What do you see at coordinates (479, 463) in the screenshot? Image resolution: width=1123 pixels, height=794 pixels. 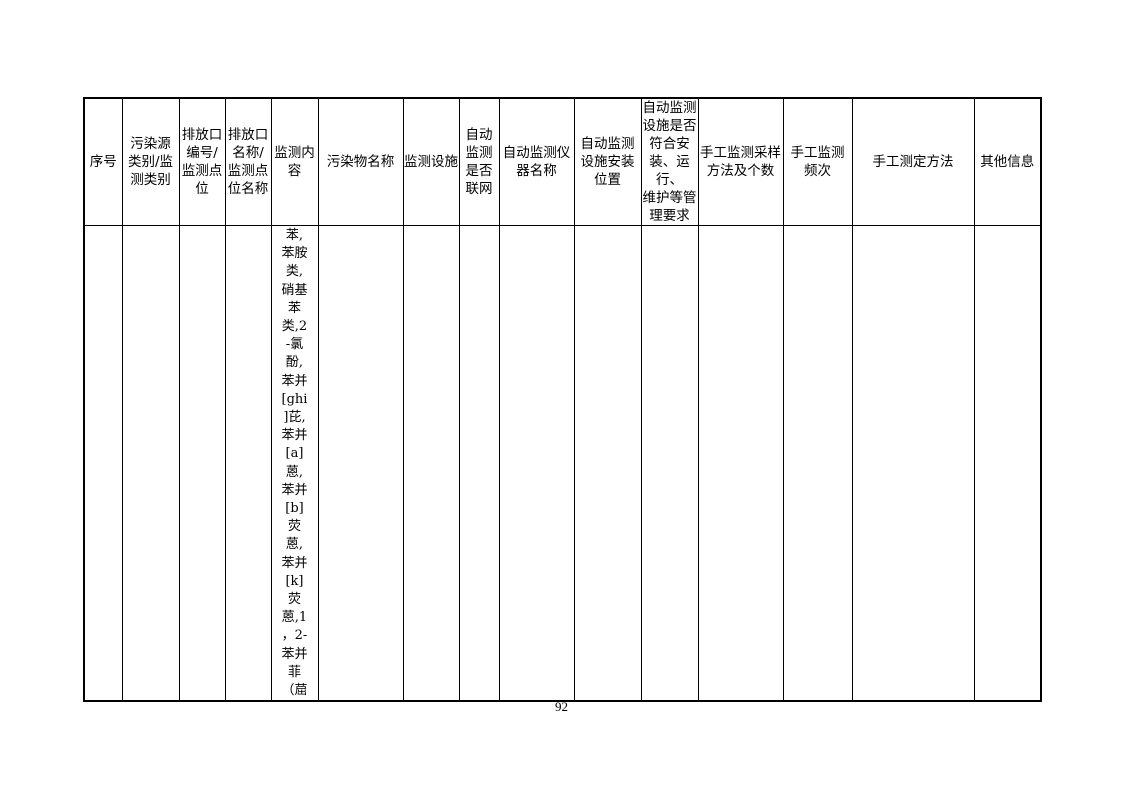 I see `cell-auto-networked` at bounding box center [479, 463].